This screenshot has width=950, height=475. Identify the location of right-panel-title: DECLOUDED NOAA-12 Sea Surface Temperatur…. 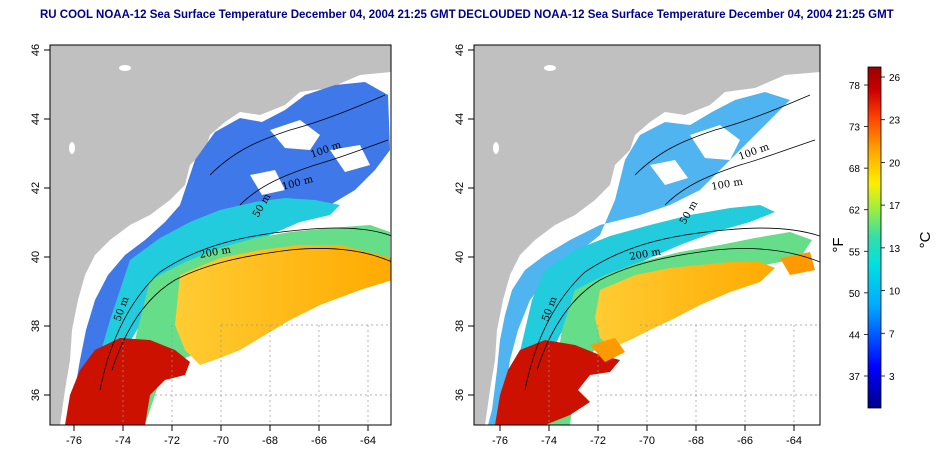
(676, 15).